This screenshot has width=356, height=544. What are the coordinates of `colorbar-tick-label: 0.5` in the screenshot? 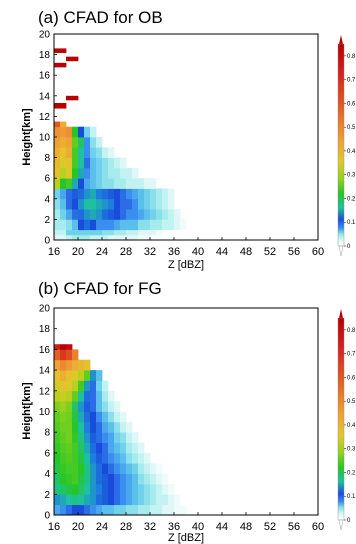 It's located at (351, 128).